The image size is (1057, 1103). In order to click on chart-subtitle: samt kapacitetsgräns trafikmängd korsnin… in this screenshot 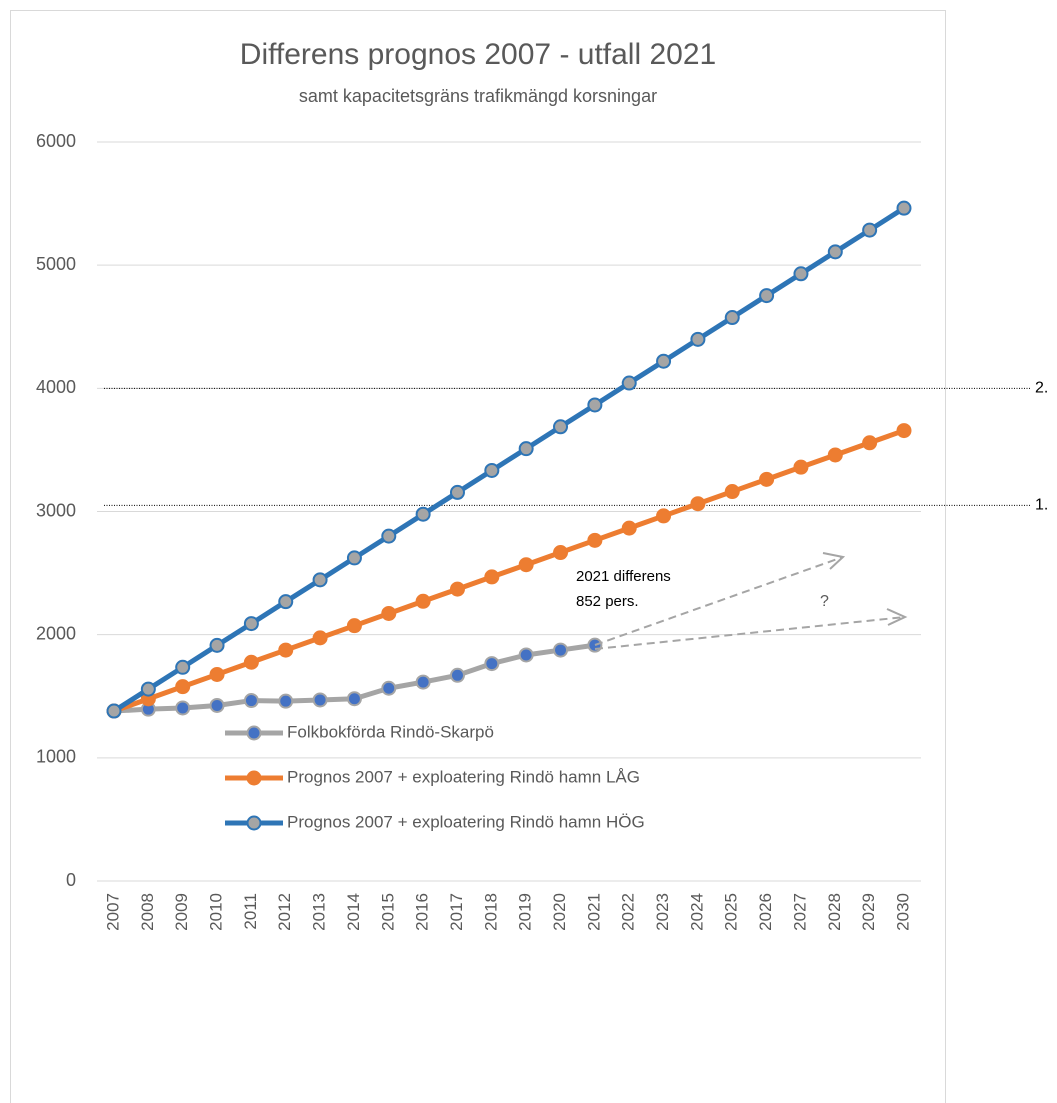, I will do `click(478, 96)`.